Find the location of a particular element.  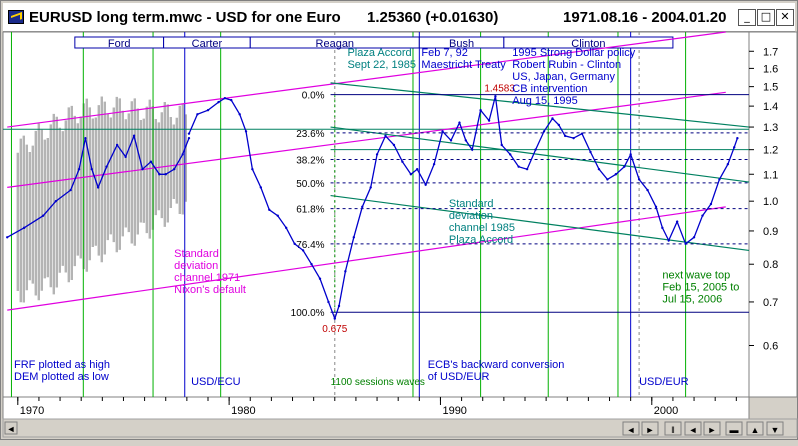

channel-1985-center is located at coordinates (540, 154).